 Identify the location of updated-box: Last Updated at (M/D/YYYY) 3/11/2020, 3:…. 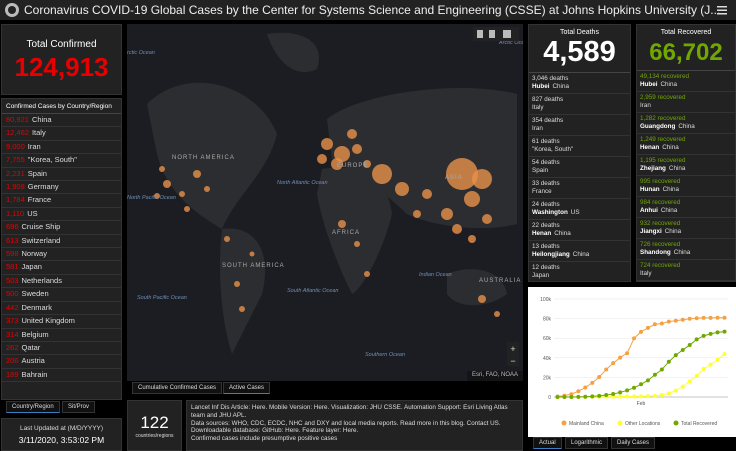
(61, 434).